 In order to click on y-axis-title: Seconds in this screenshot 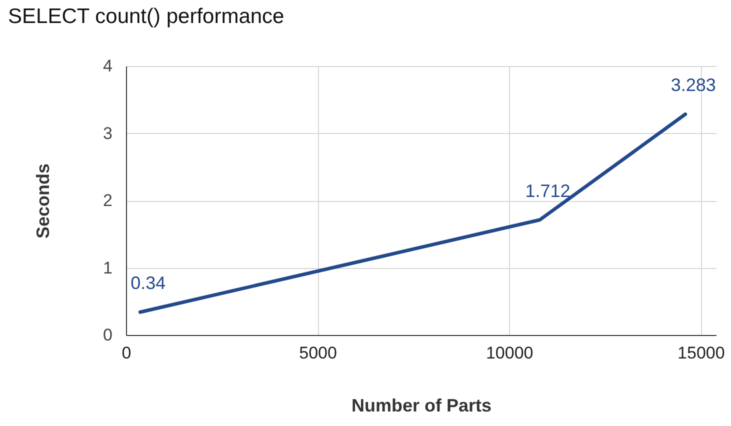, I will do `click(43, 201)`.